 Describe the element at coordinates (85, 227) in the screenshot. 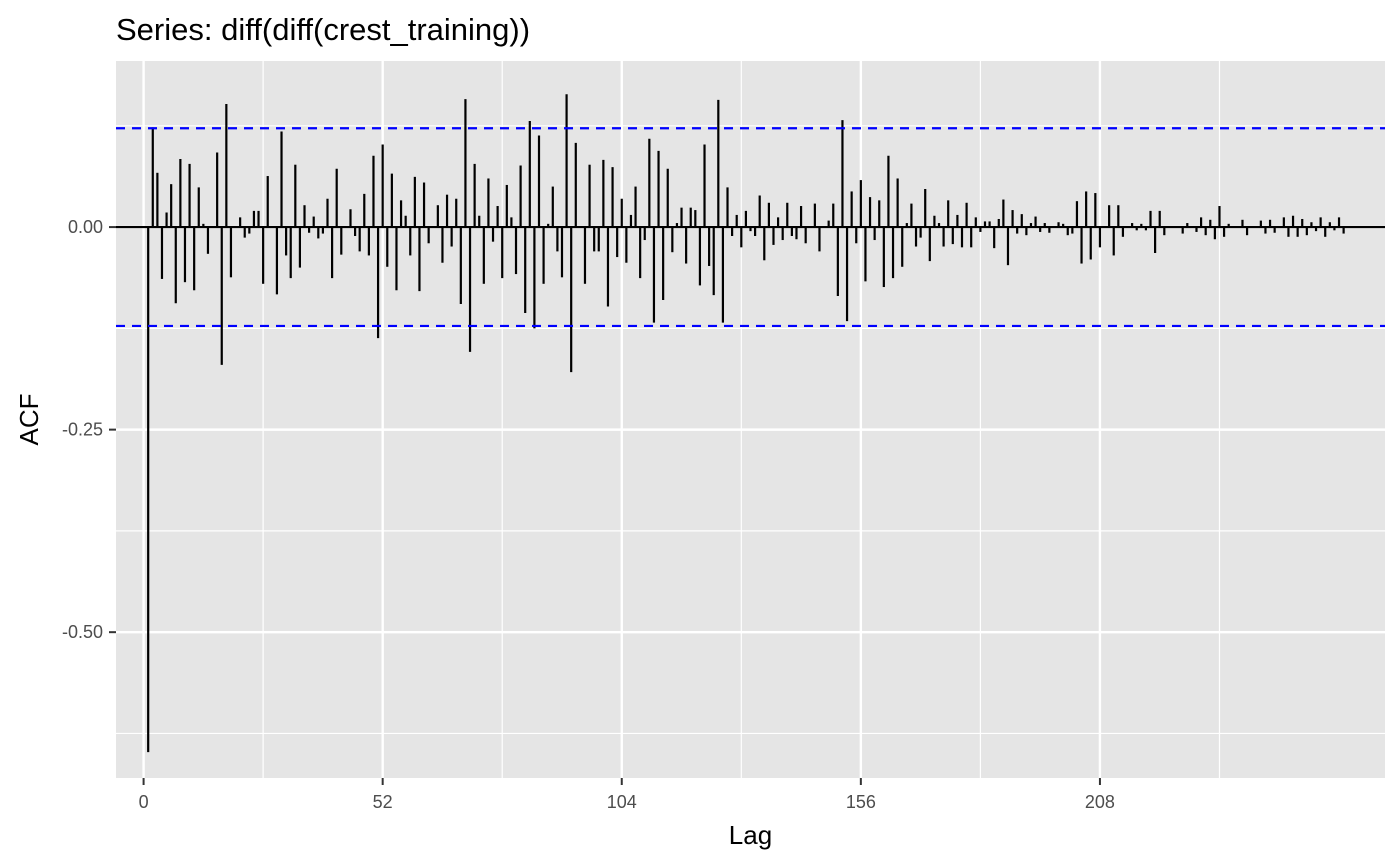

I see `y-tick-label: 0.00` at that location.